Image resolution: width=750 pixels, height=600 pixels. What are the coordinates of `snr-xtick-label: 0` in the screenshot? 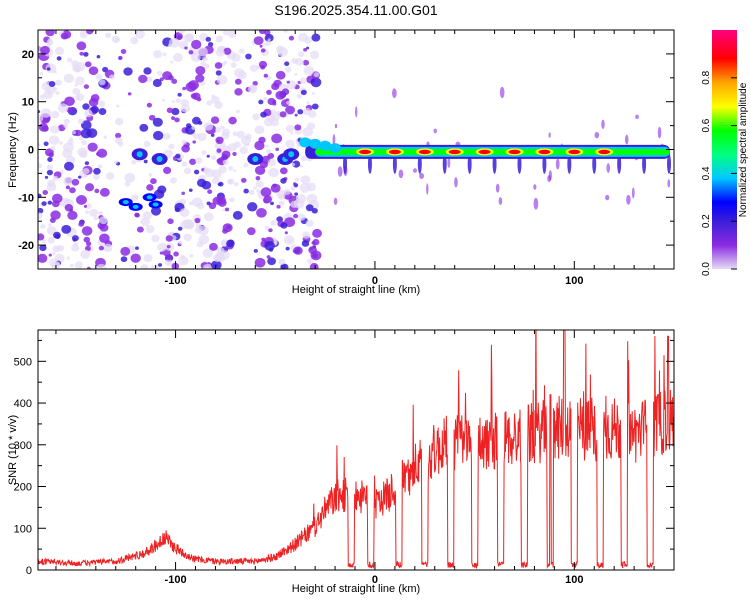 It's located at (375, 580).